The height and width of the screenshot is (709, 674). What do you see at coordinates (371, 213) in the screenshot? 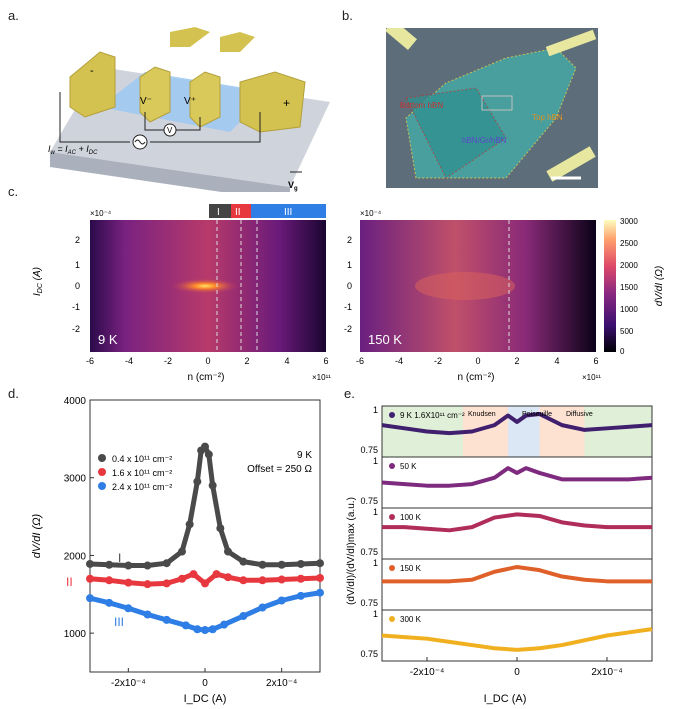
I see `right-exponent: ×10⁻⁴` at bounding box center [371, 213].